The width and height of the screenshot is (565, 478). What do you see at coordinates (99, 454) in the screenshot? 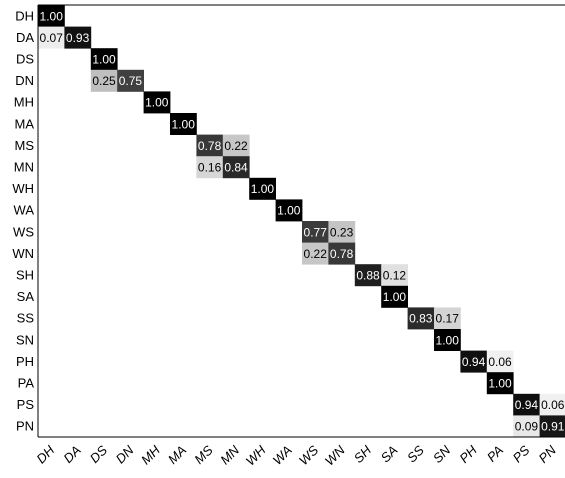
I see `column-label: DS` at bounding box center [99, 454].